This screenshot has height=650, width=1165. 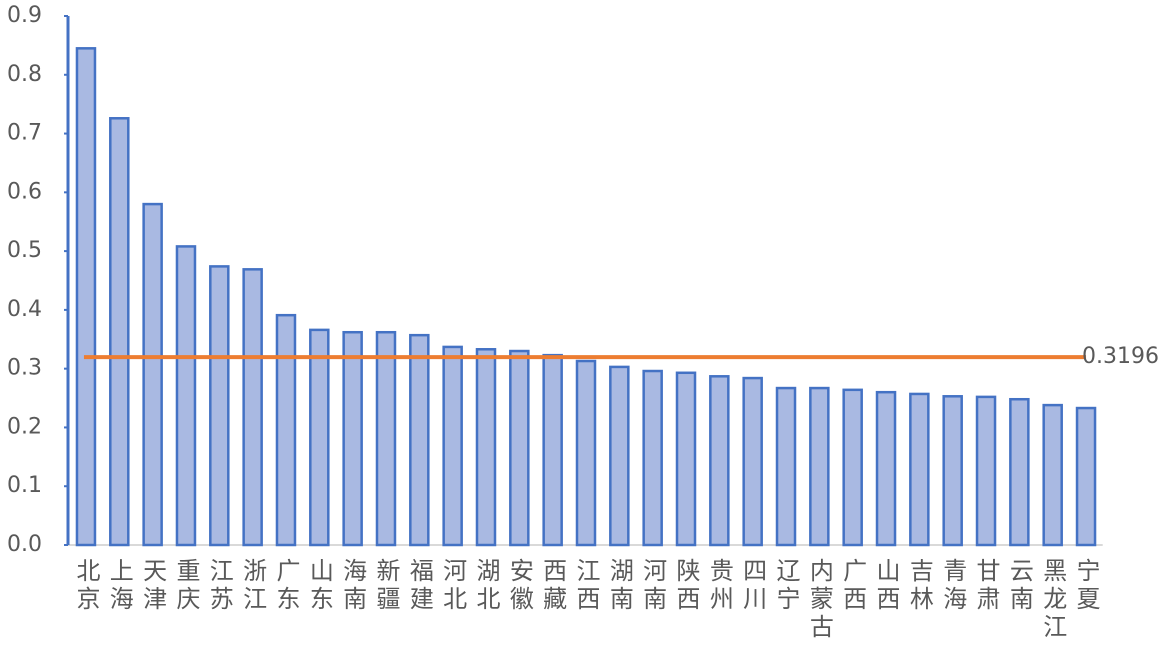 I want to click on x-tick-label: 宁夏, so click(x=1086, y=586).